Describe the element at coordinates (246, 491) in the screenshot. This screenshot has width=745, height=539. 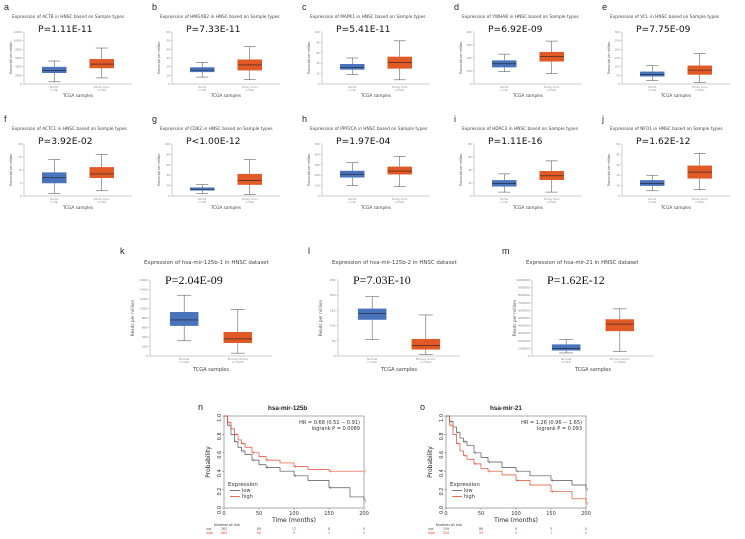
I see `legend-label-low: low` at that location.